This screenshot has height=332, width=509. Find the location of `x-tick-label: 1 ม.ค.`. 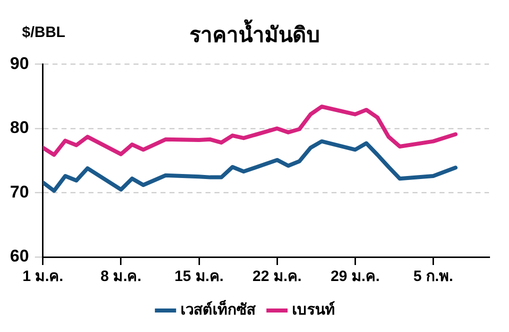

x-tick-label: 1 ม.ค. is located at coordinates (43, 277).